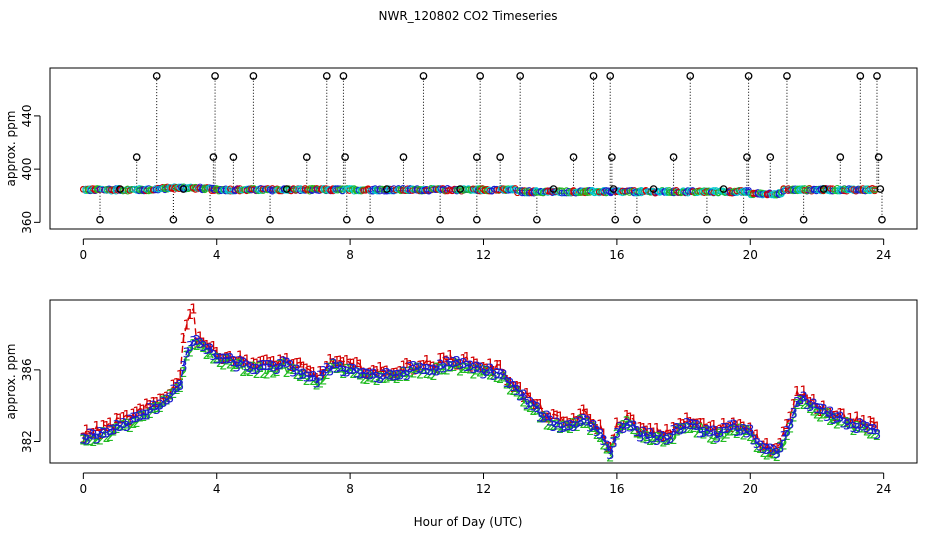  What do you see at coordinates (30, 169) in the screenshot?
I see `y-axis: 360 400 440` at bounding box center [30, 169].